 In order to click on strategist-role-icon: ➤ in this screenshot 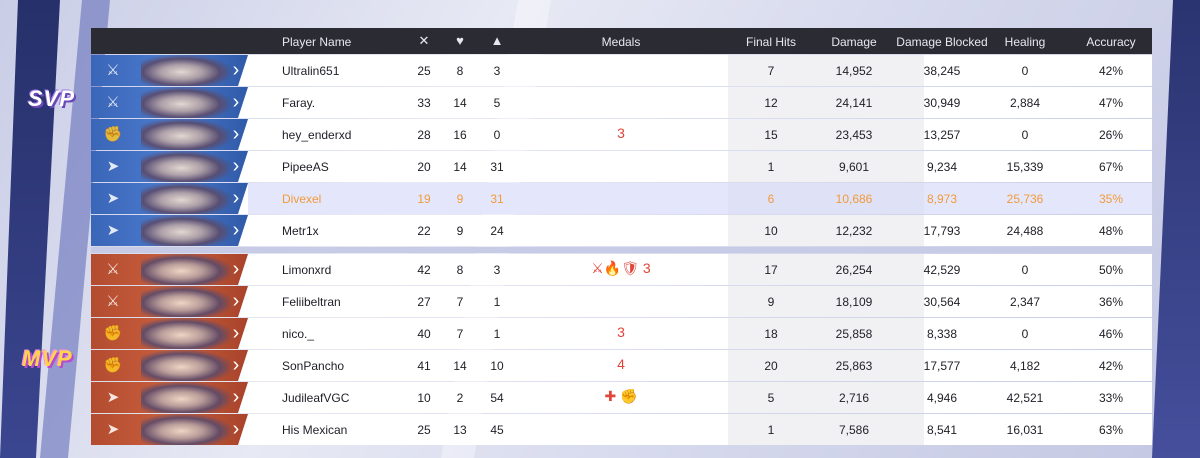, I will do `click(113, 429)`.